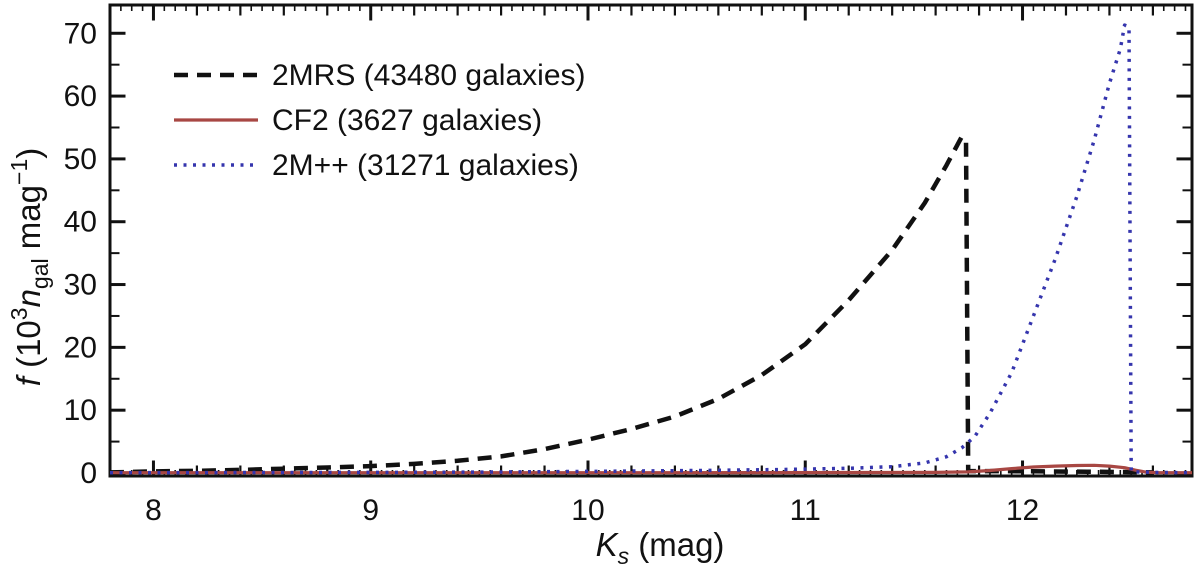 This screenshot has height=567, width=1200. I want to click on x-axis-label: Ks (mag), so click(660, 546).